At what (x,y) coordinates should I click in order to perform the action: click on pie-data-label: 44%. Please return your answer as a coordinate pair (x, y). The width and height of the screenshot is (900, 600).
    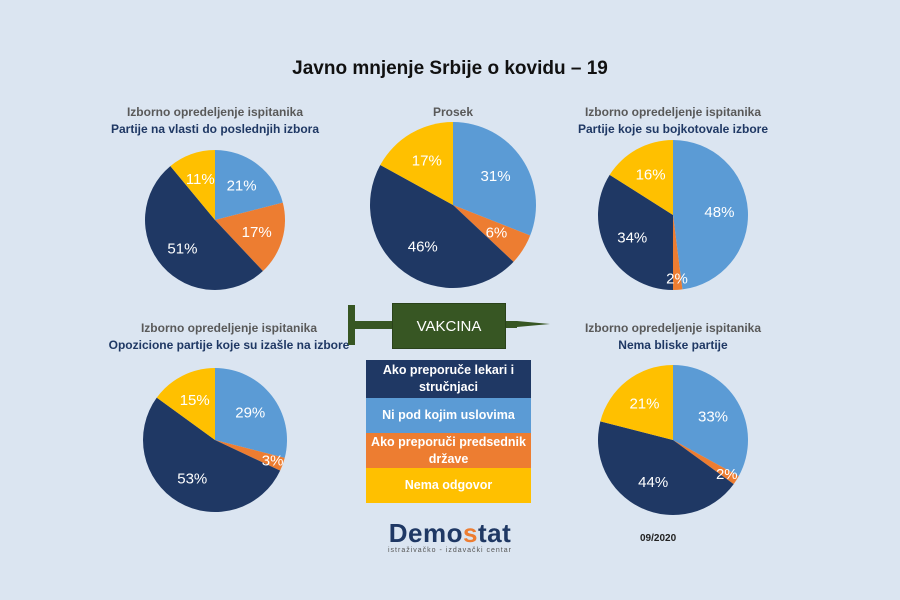
    Looking at the image, I should click on (653, 482).